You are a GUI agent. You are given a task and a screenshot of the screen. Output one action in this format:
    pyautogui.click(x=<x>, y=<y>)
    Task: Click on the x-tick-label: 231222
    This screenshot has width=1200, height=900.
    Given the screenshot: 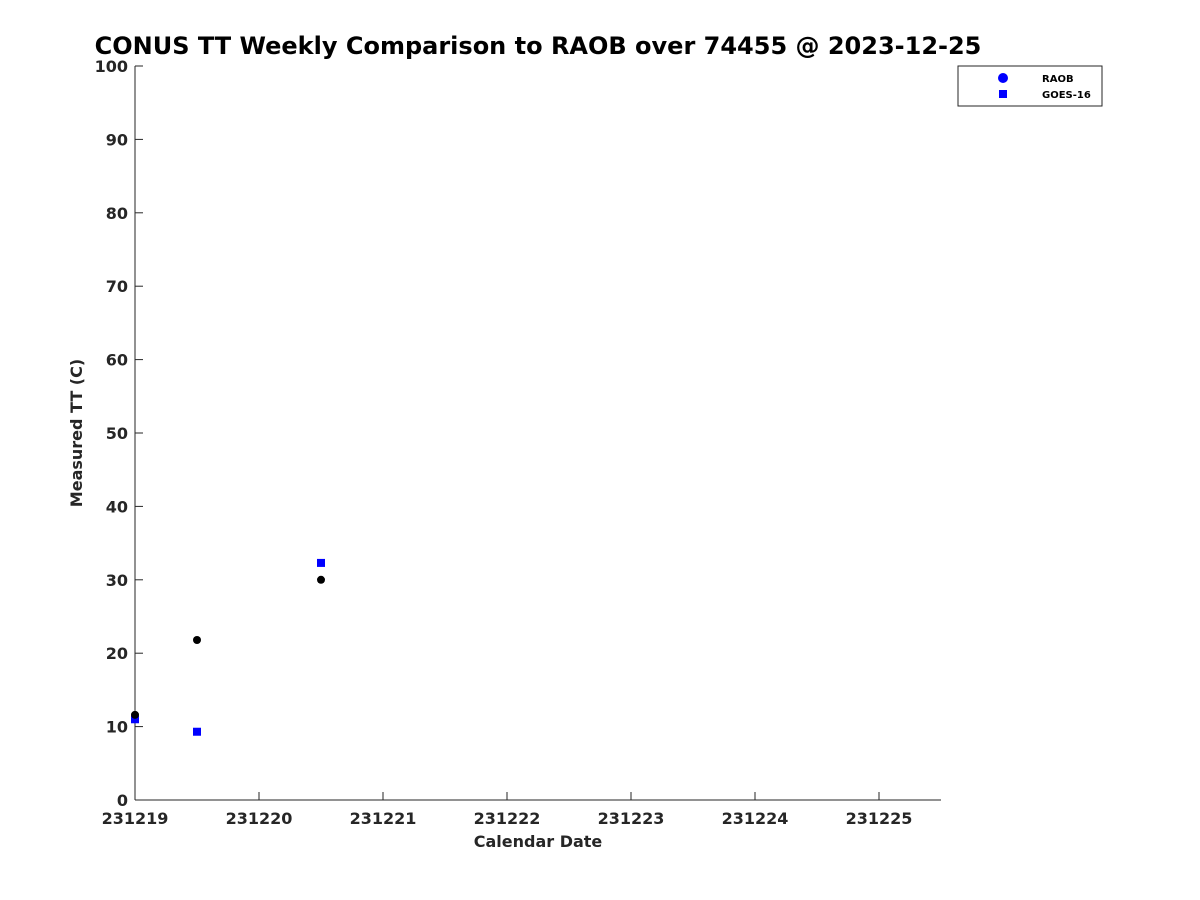 What is the action you would take?
    pyautogui.click(x=507, y=818)
    